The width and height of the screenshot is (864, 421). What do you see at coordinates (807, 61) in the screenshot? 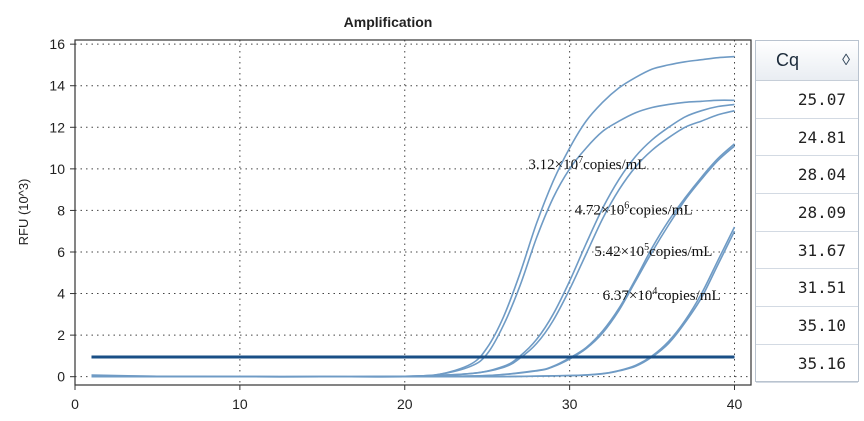
I see `cq-header: Cq ◊` at bounding box center [807, 61].